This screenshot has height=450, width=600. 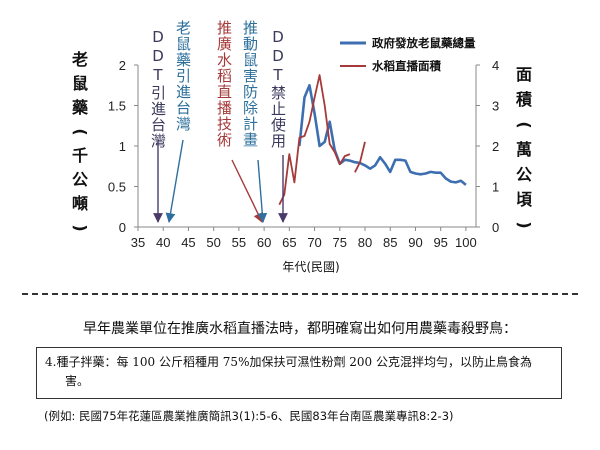 I want to click on x-tick-label: 75, so click(x=340, y=242).